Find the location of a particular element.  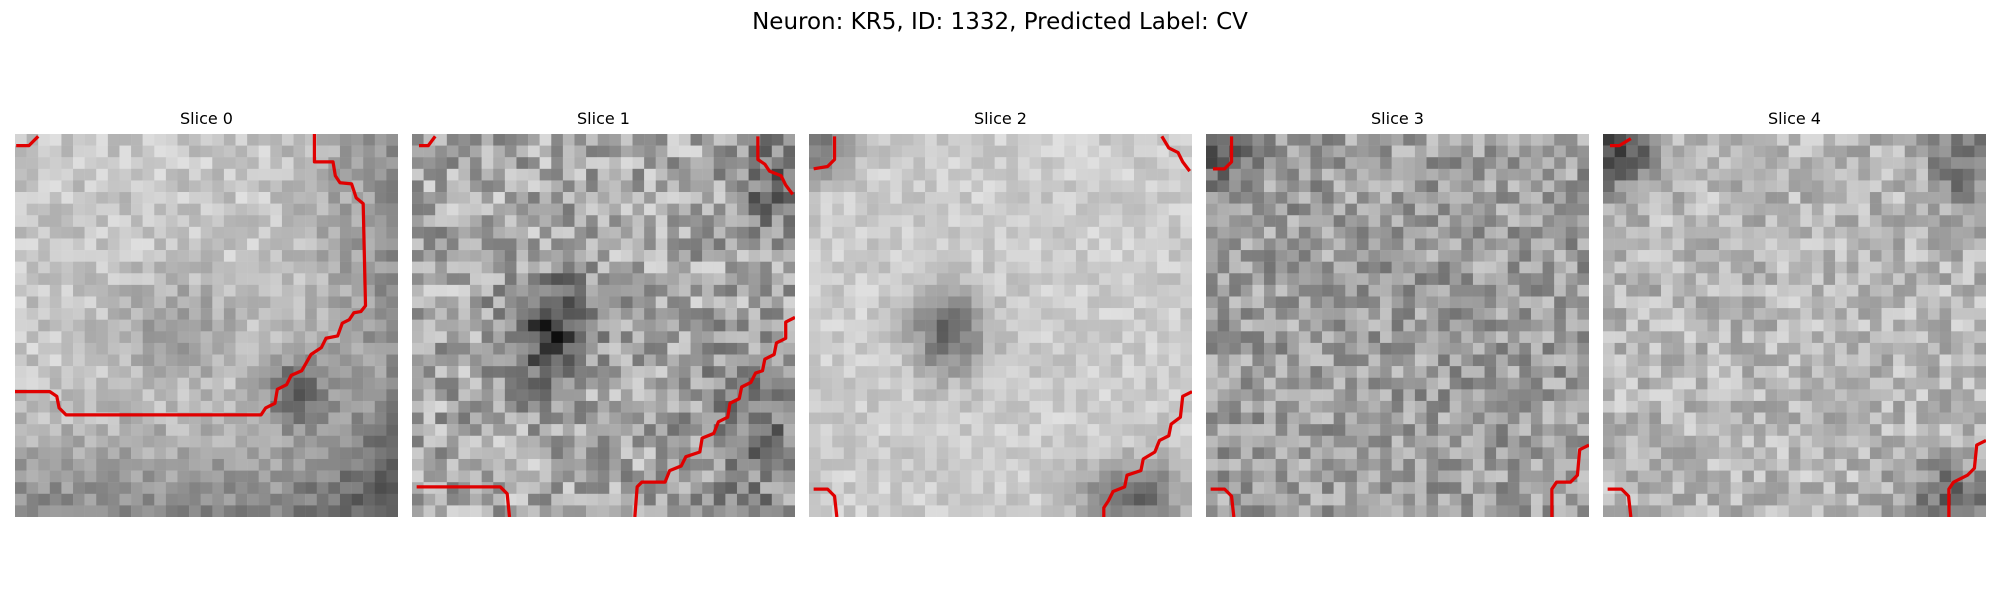

panel-title-slice-4: Slice 4 is located at coordinates (1794, 118).